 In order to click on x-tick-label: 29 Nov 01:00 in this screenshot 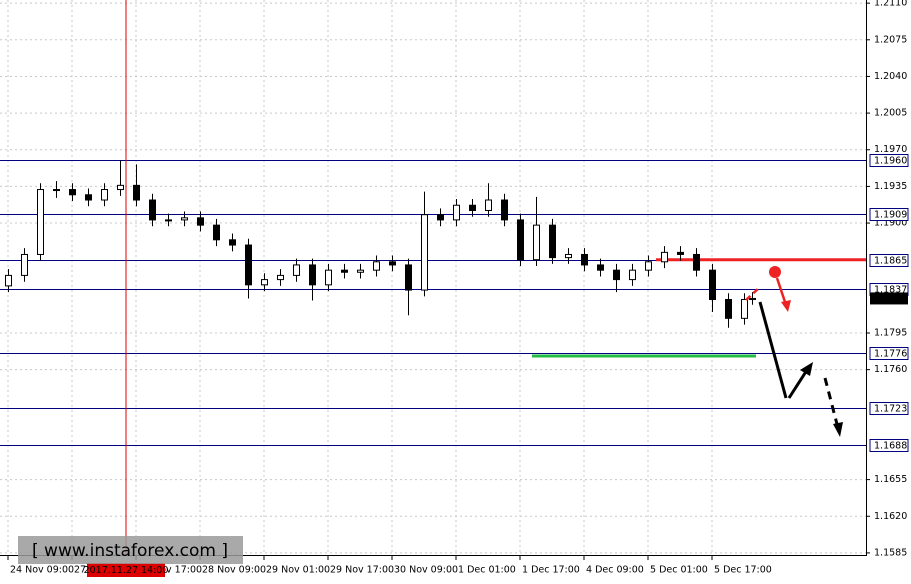, I will do `click(298, 570)`.